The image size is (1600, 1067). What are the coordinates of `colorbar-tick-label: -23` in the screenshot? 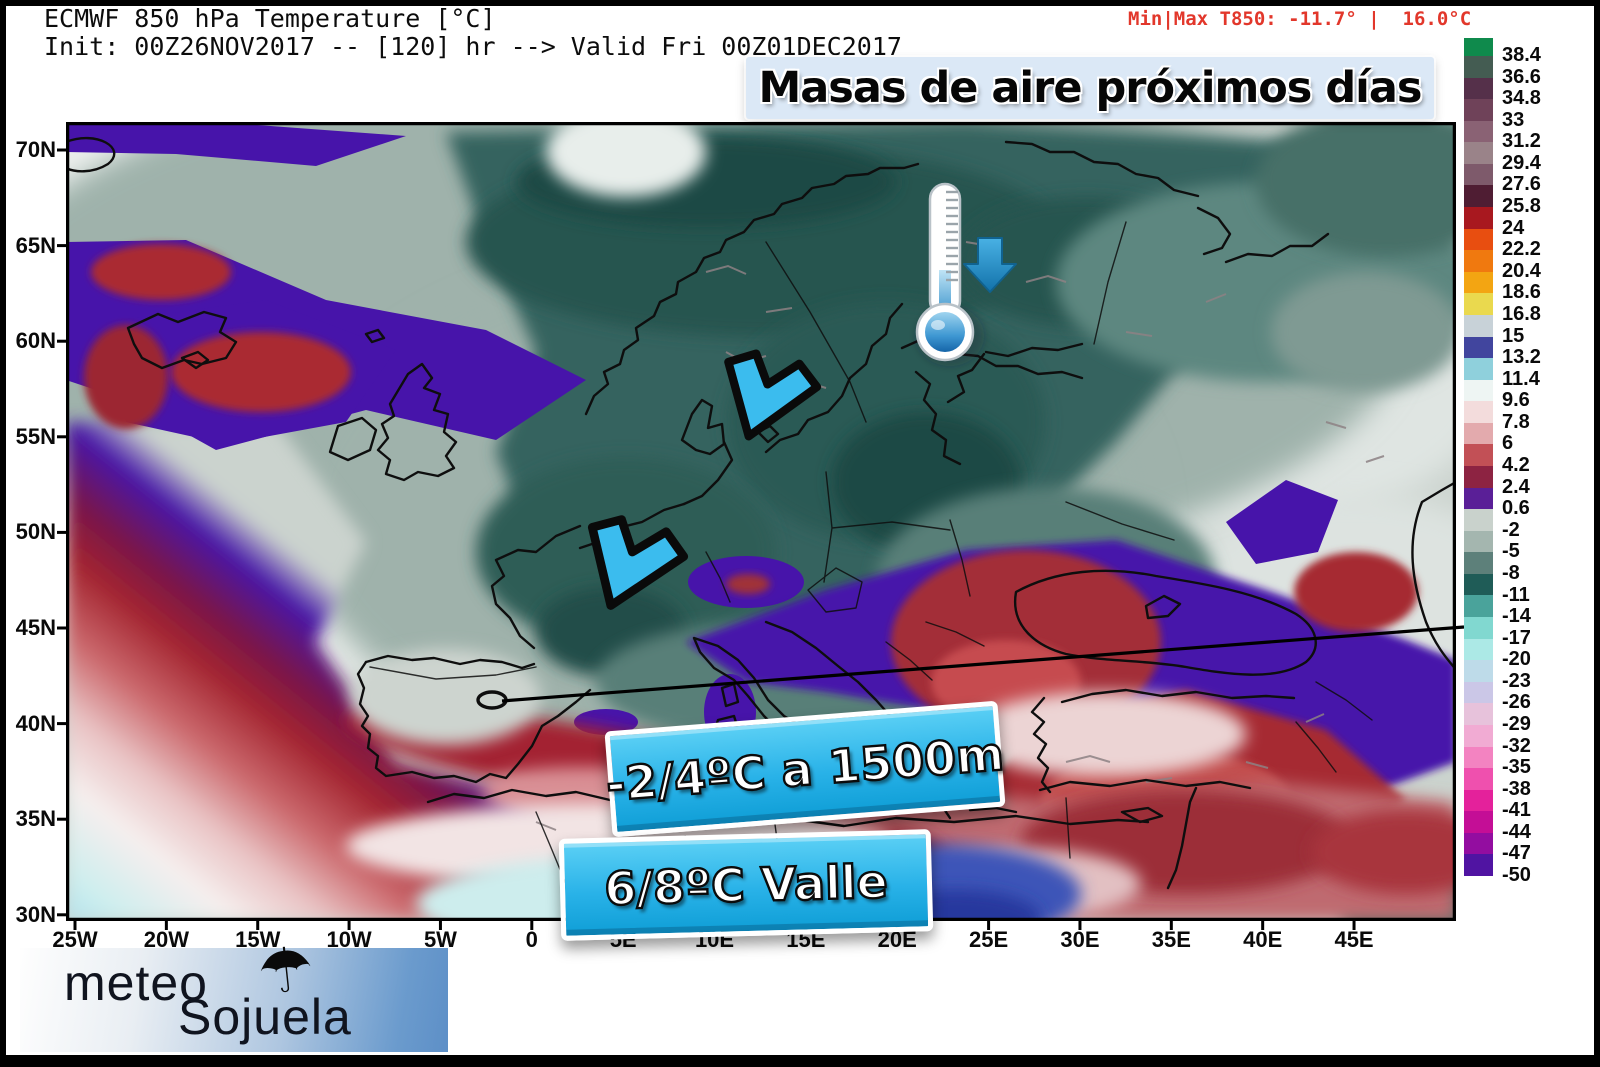 It's located at (1516, 680).